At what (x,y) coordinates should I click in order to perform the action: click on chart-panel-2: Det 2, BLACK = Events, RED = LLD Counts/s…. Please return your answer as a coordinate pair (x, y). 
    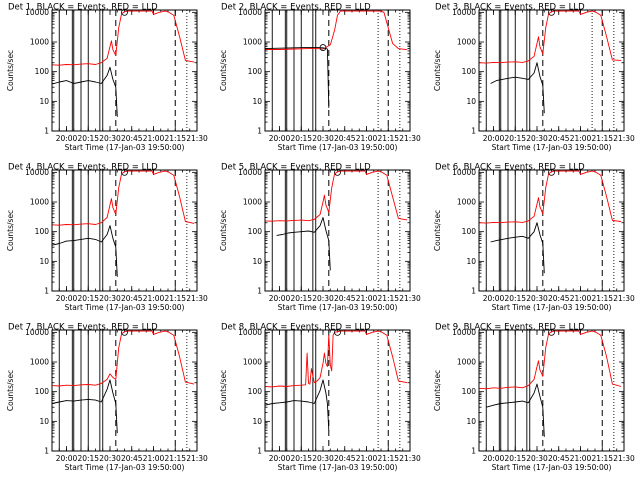
    Looking at the image, I should click on (320, 78).